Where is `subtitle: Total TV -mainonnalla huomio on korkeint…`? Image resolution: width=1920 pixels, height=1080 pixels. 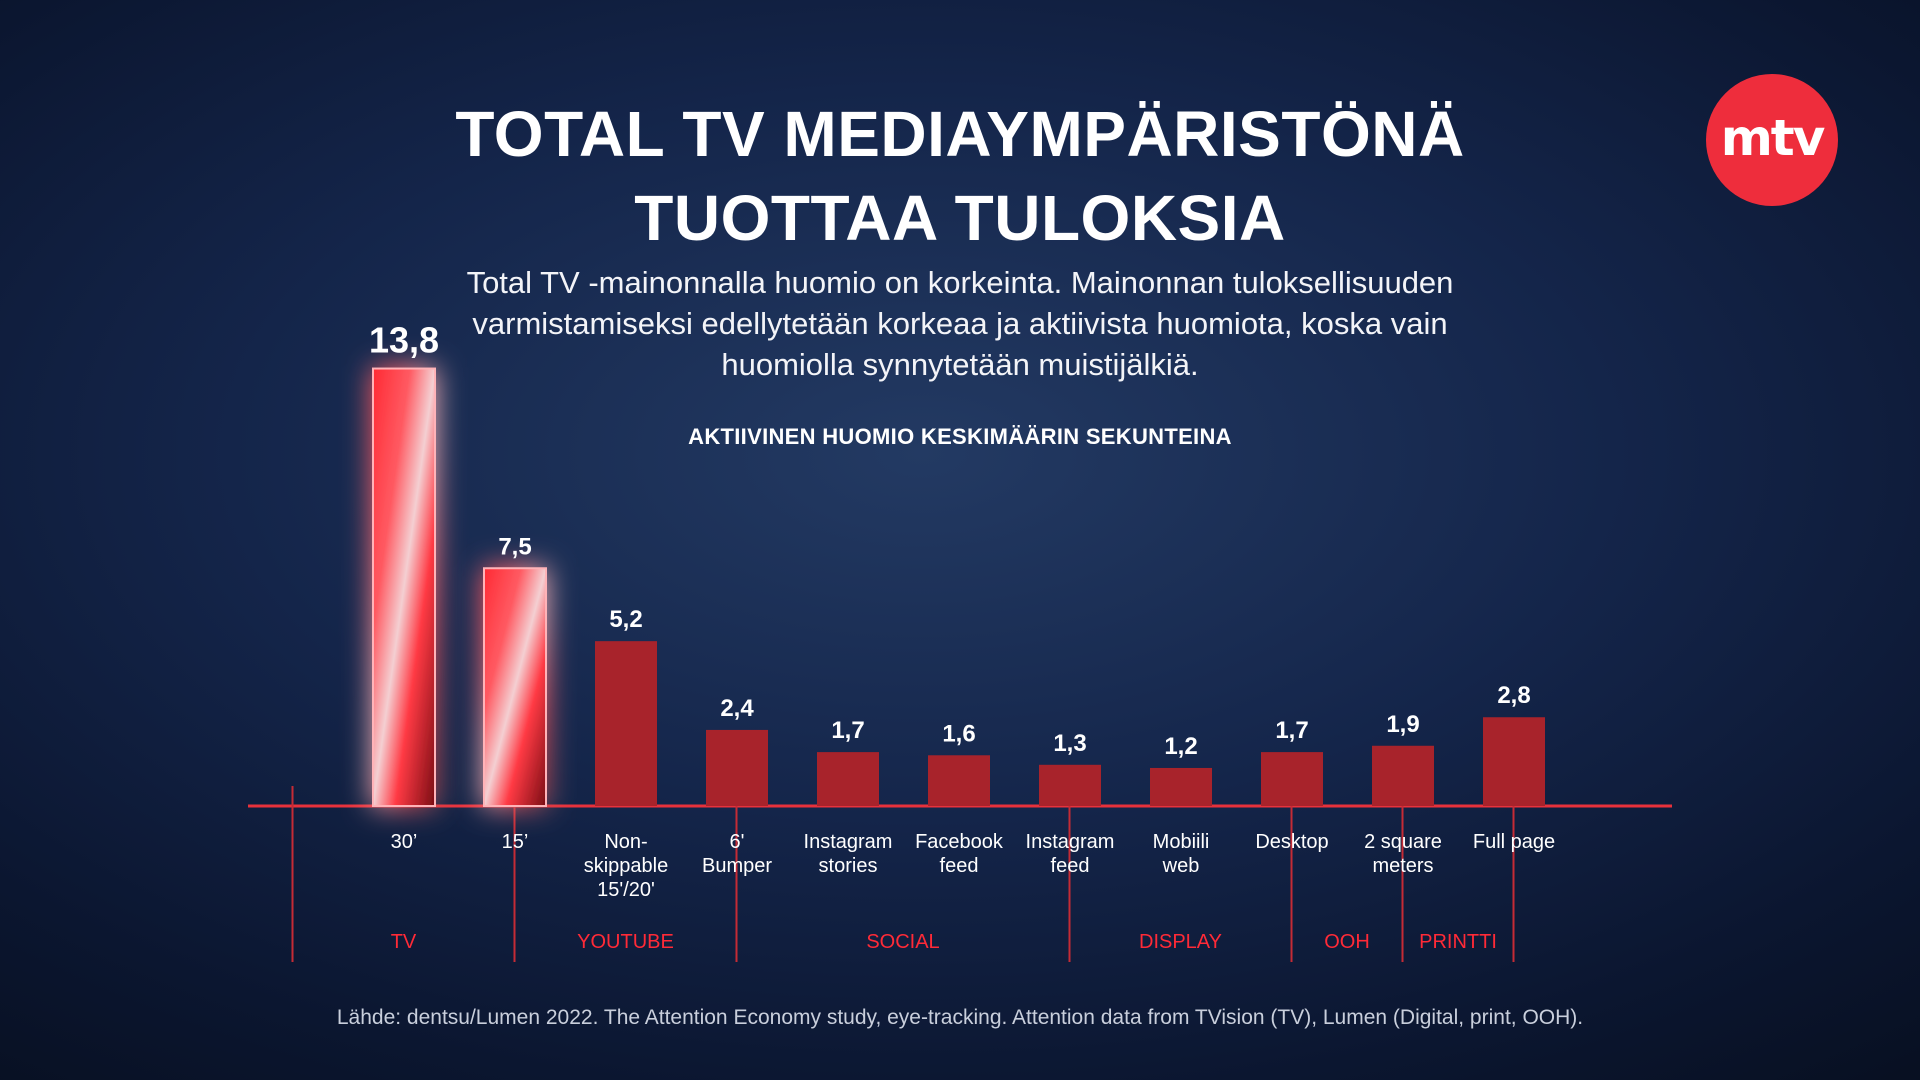 subtitle: Total TV -mainonnalla huomio on korkeint… is located at coordinates (960, 323).